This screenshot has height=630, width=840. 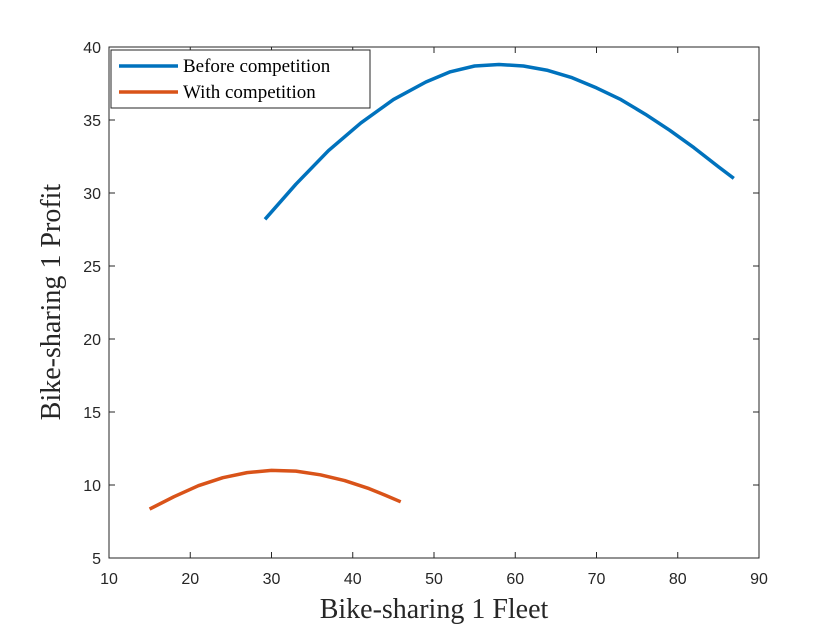 What do you see at coordinates (353, 579) in the screenshot?
I see `x-tick-label: 40` at bounding box center [353, 579].